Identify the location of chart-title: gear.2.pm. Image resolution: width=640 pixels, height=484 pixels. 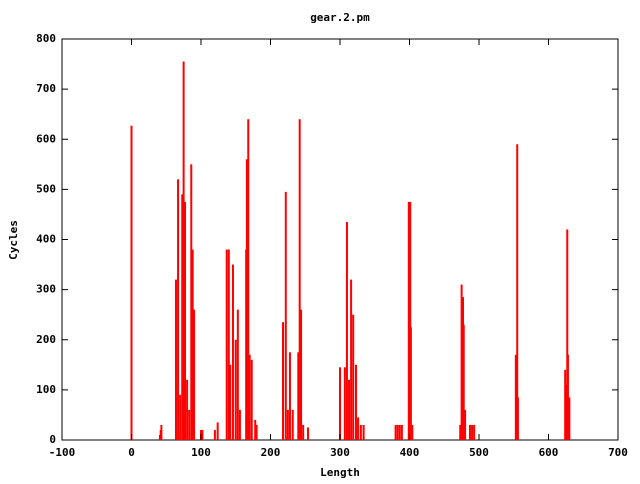
(340, 17).